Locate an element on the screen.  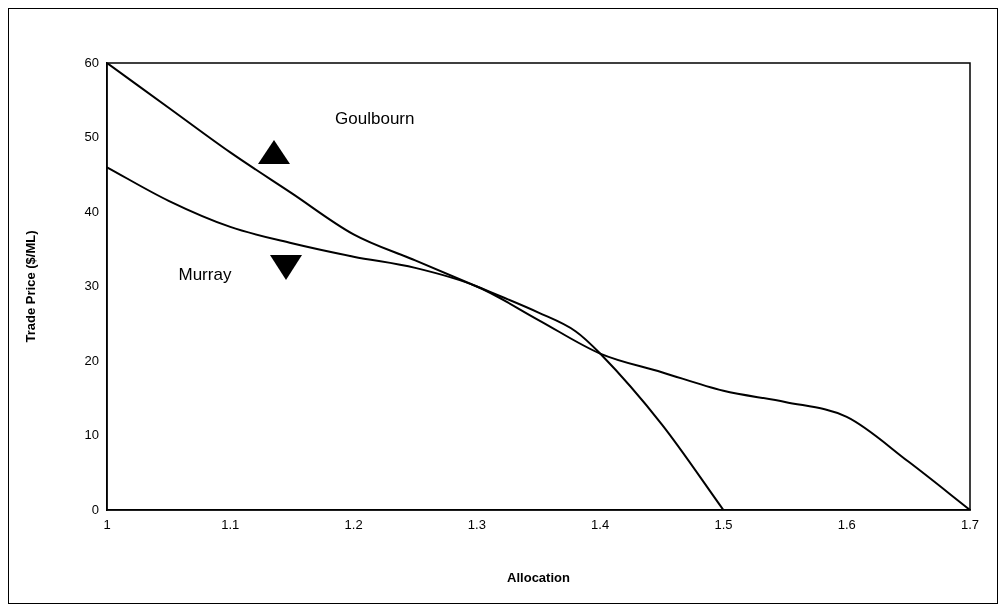
annotation: Goulbourn is located at coordinates (375, 118).